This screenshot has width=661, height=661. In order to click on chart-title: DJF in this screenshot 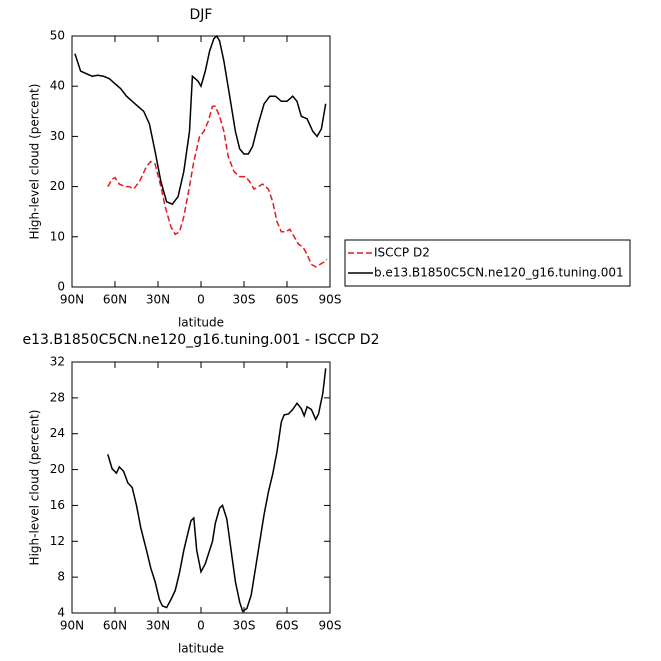, I will do `click(201, 15)`.